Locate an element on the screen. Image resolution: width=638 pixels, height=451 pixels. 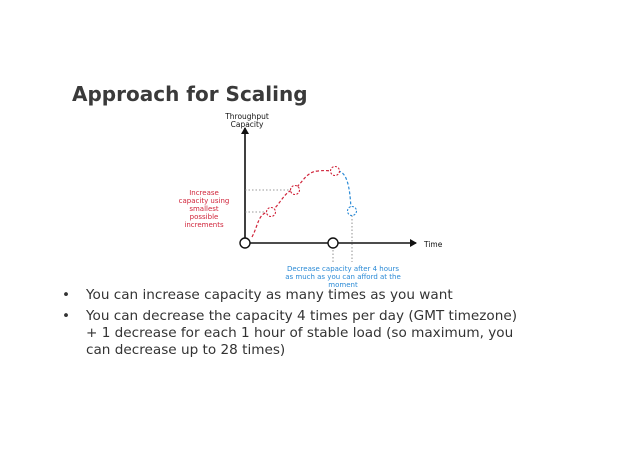
decrease-label-line-2: as much as you can afford at the is located at coordinates (343, 277).